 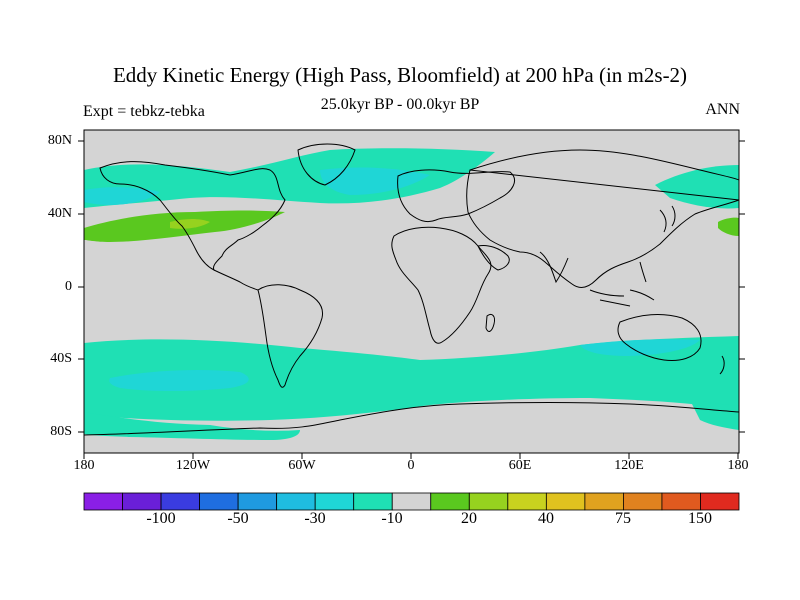 I want to click on lat-label-0: 0, so click(x=68, y=286).